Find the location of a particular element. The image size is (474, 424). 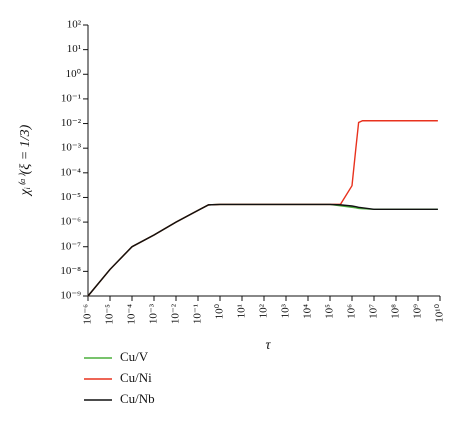

legend-label: Cu/Nb is located at coordinates (137, 398).